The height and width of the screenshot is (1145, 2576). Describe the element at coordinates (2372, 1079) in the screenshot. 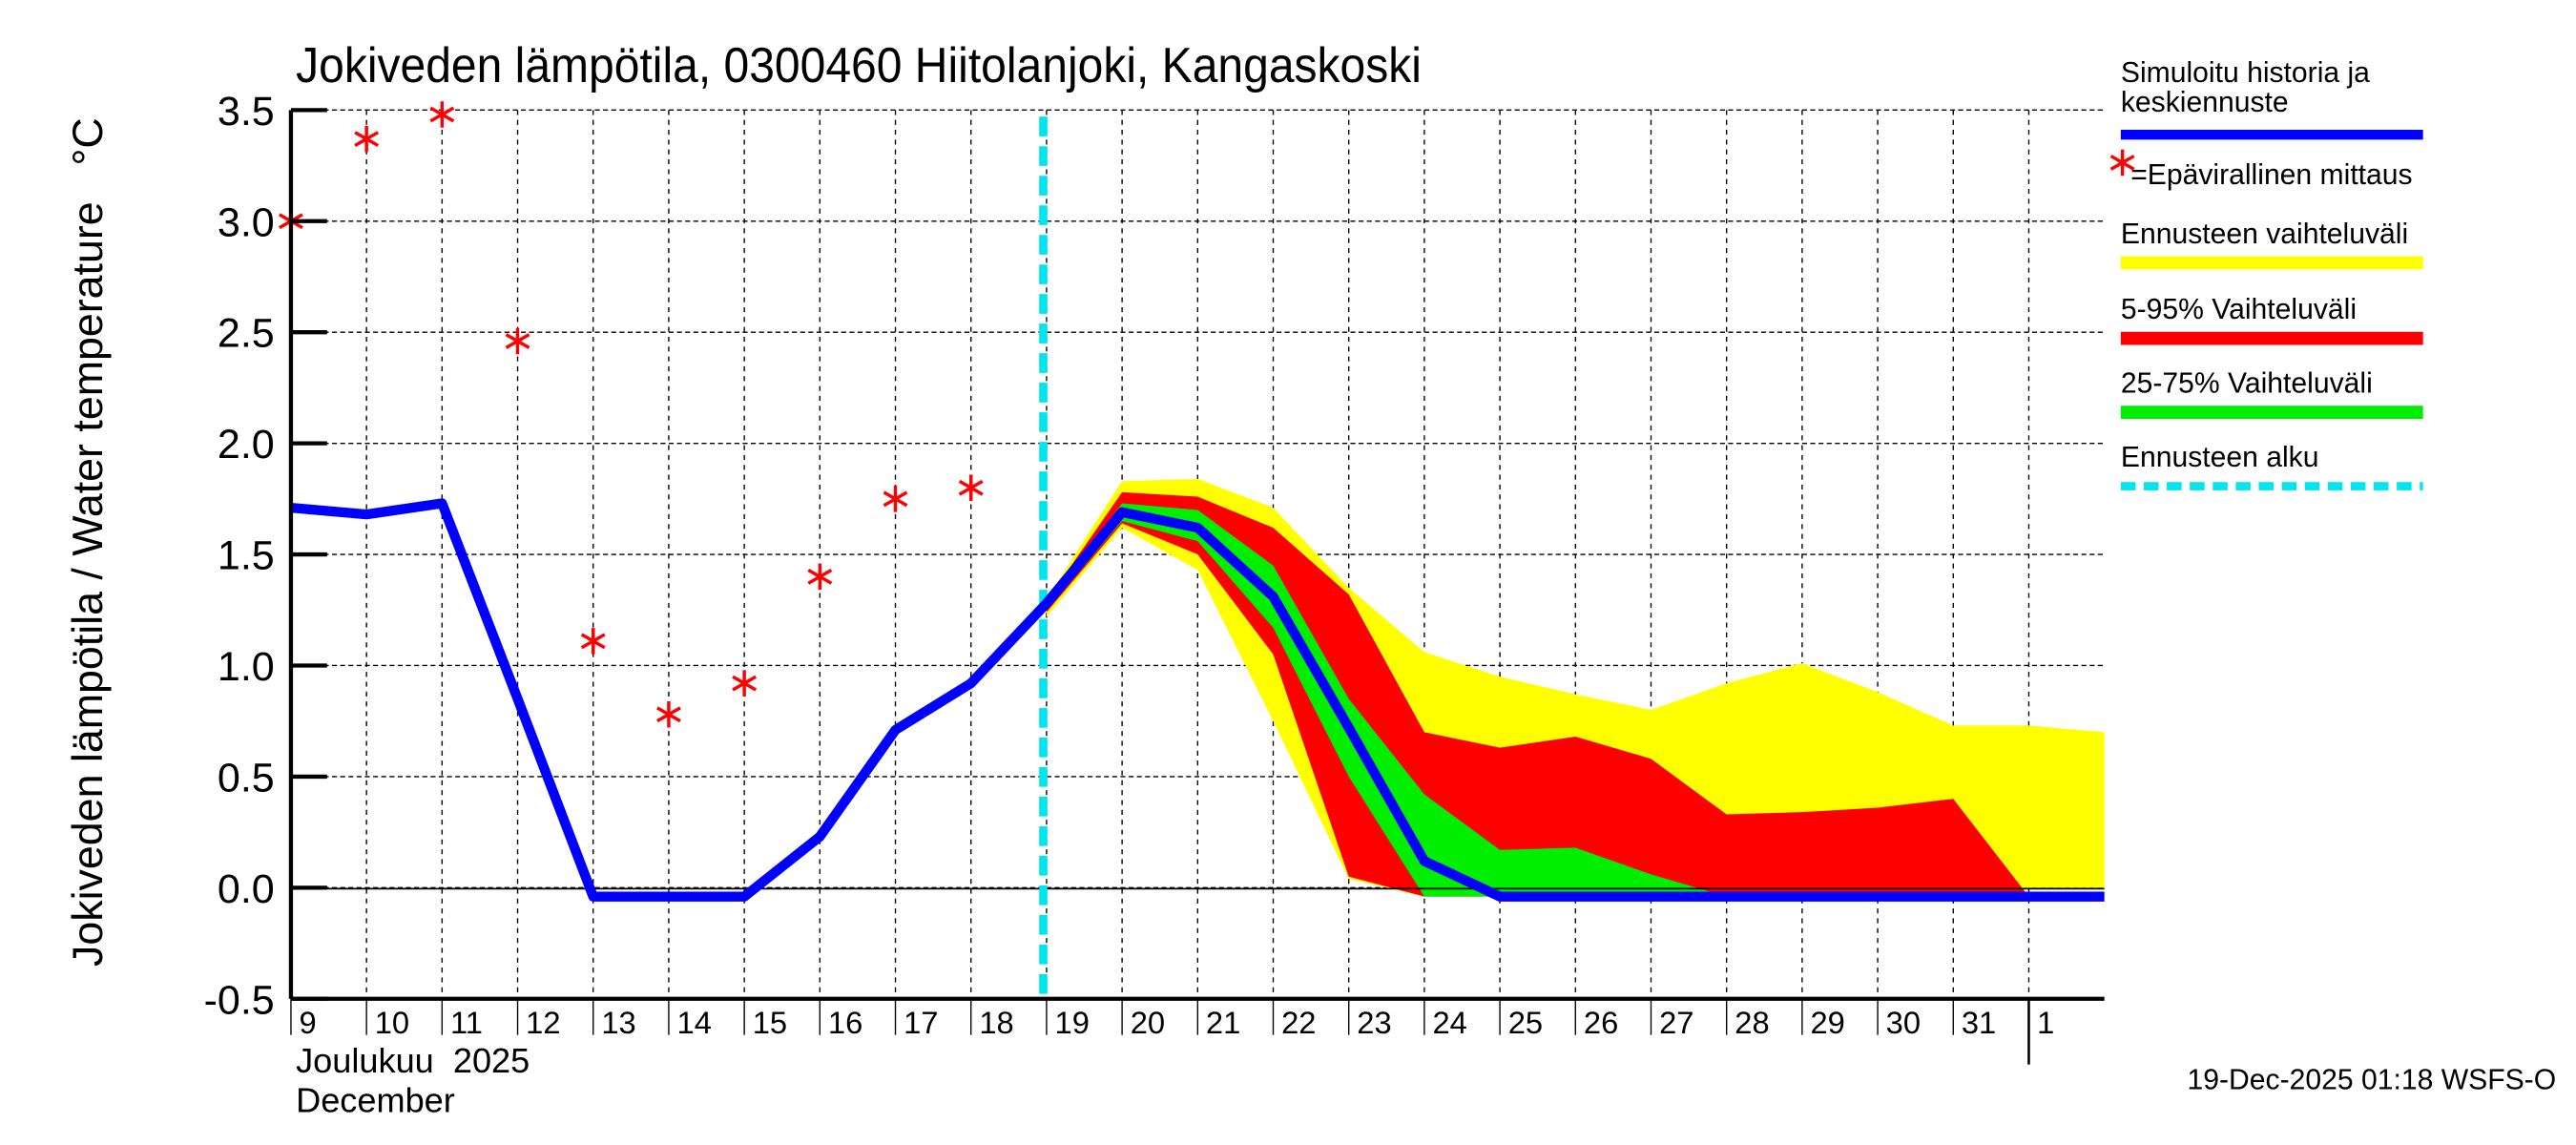

I see `timestamp: 19-Dec-2025 01:18 WSFS-O` at that location.